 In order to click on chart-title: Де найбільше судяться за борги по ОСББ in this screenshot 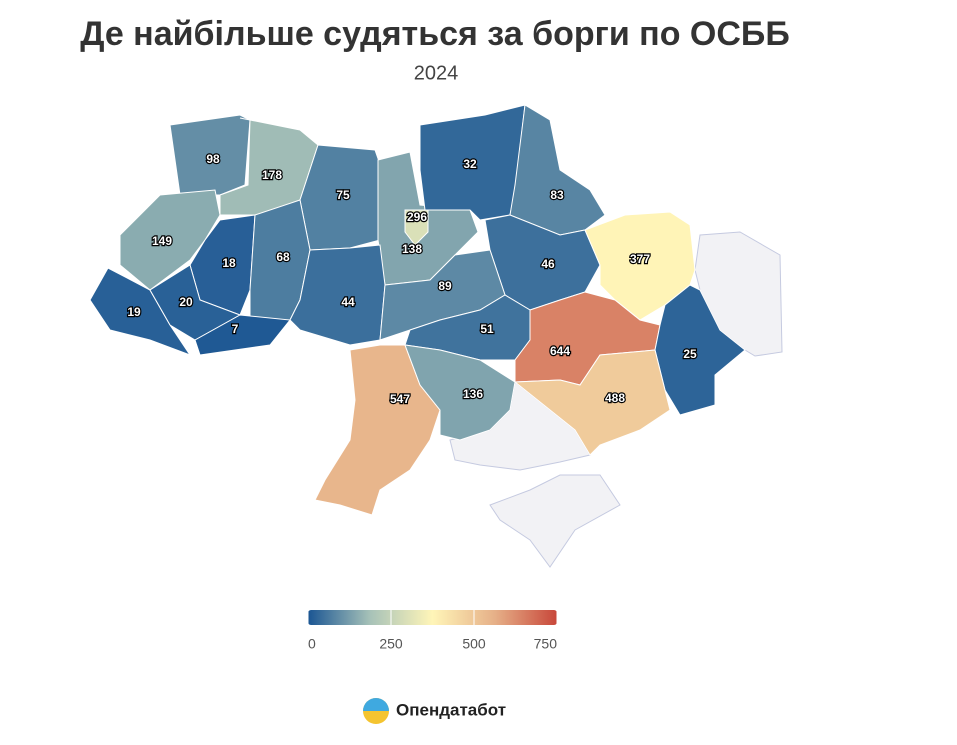, I will do `click(435, 34)`.